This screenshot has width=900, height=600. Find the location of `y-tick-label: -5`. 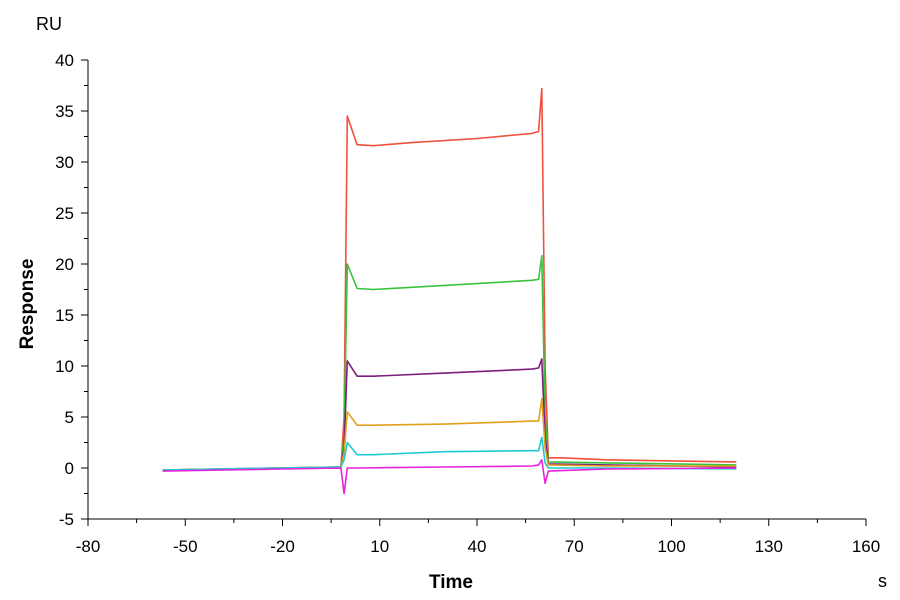

y-tick-label: -5 is located at coordinates (66, 519).